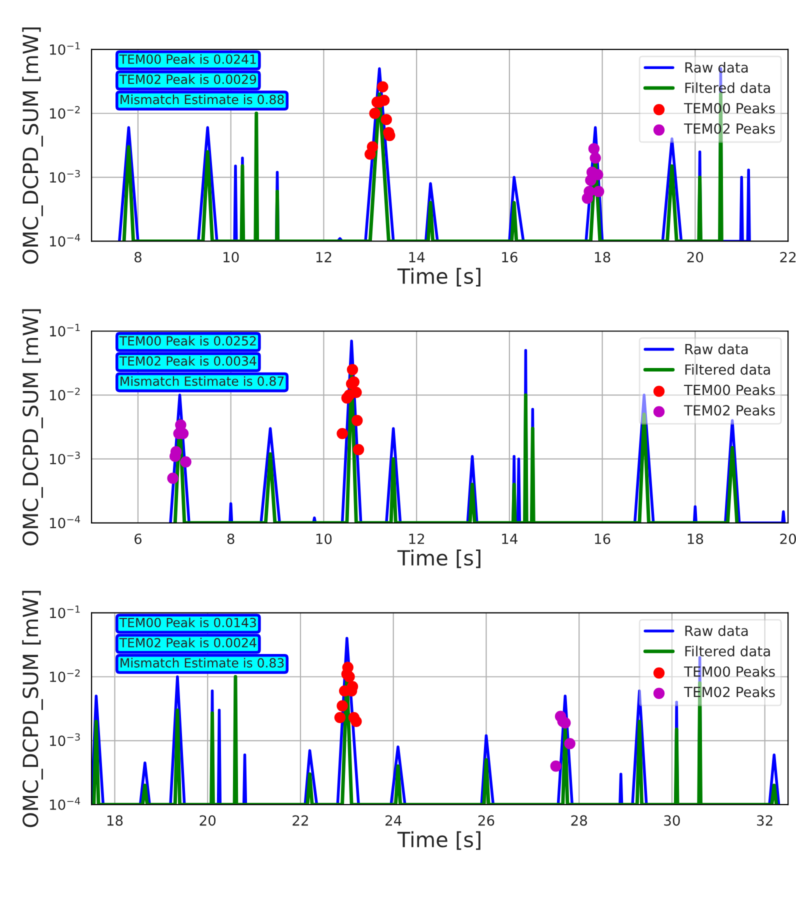 The width and height of the screenshot is (796, 899). What do you see at coordinates (187, 341) in the screenshot?
I see `annotation: TEM00 Peak is 0.0252` at bounding box center [187, 341].